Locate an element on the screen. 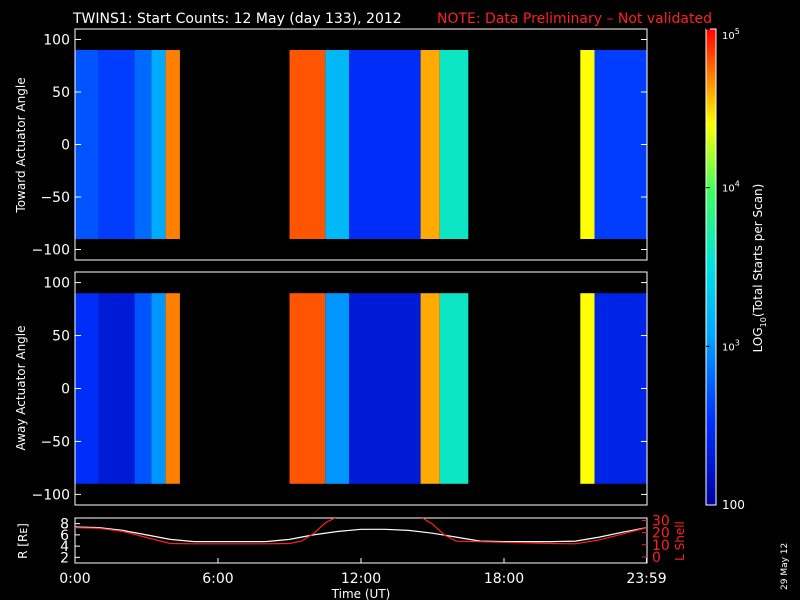  away-ytick-label-2: 0 is located at coordinates (65, 390).